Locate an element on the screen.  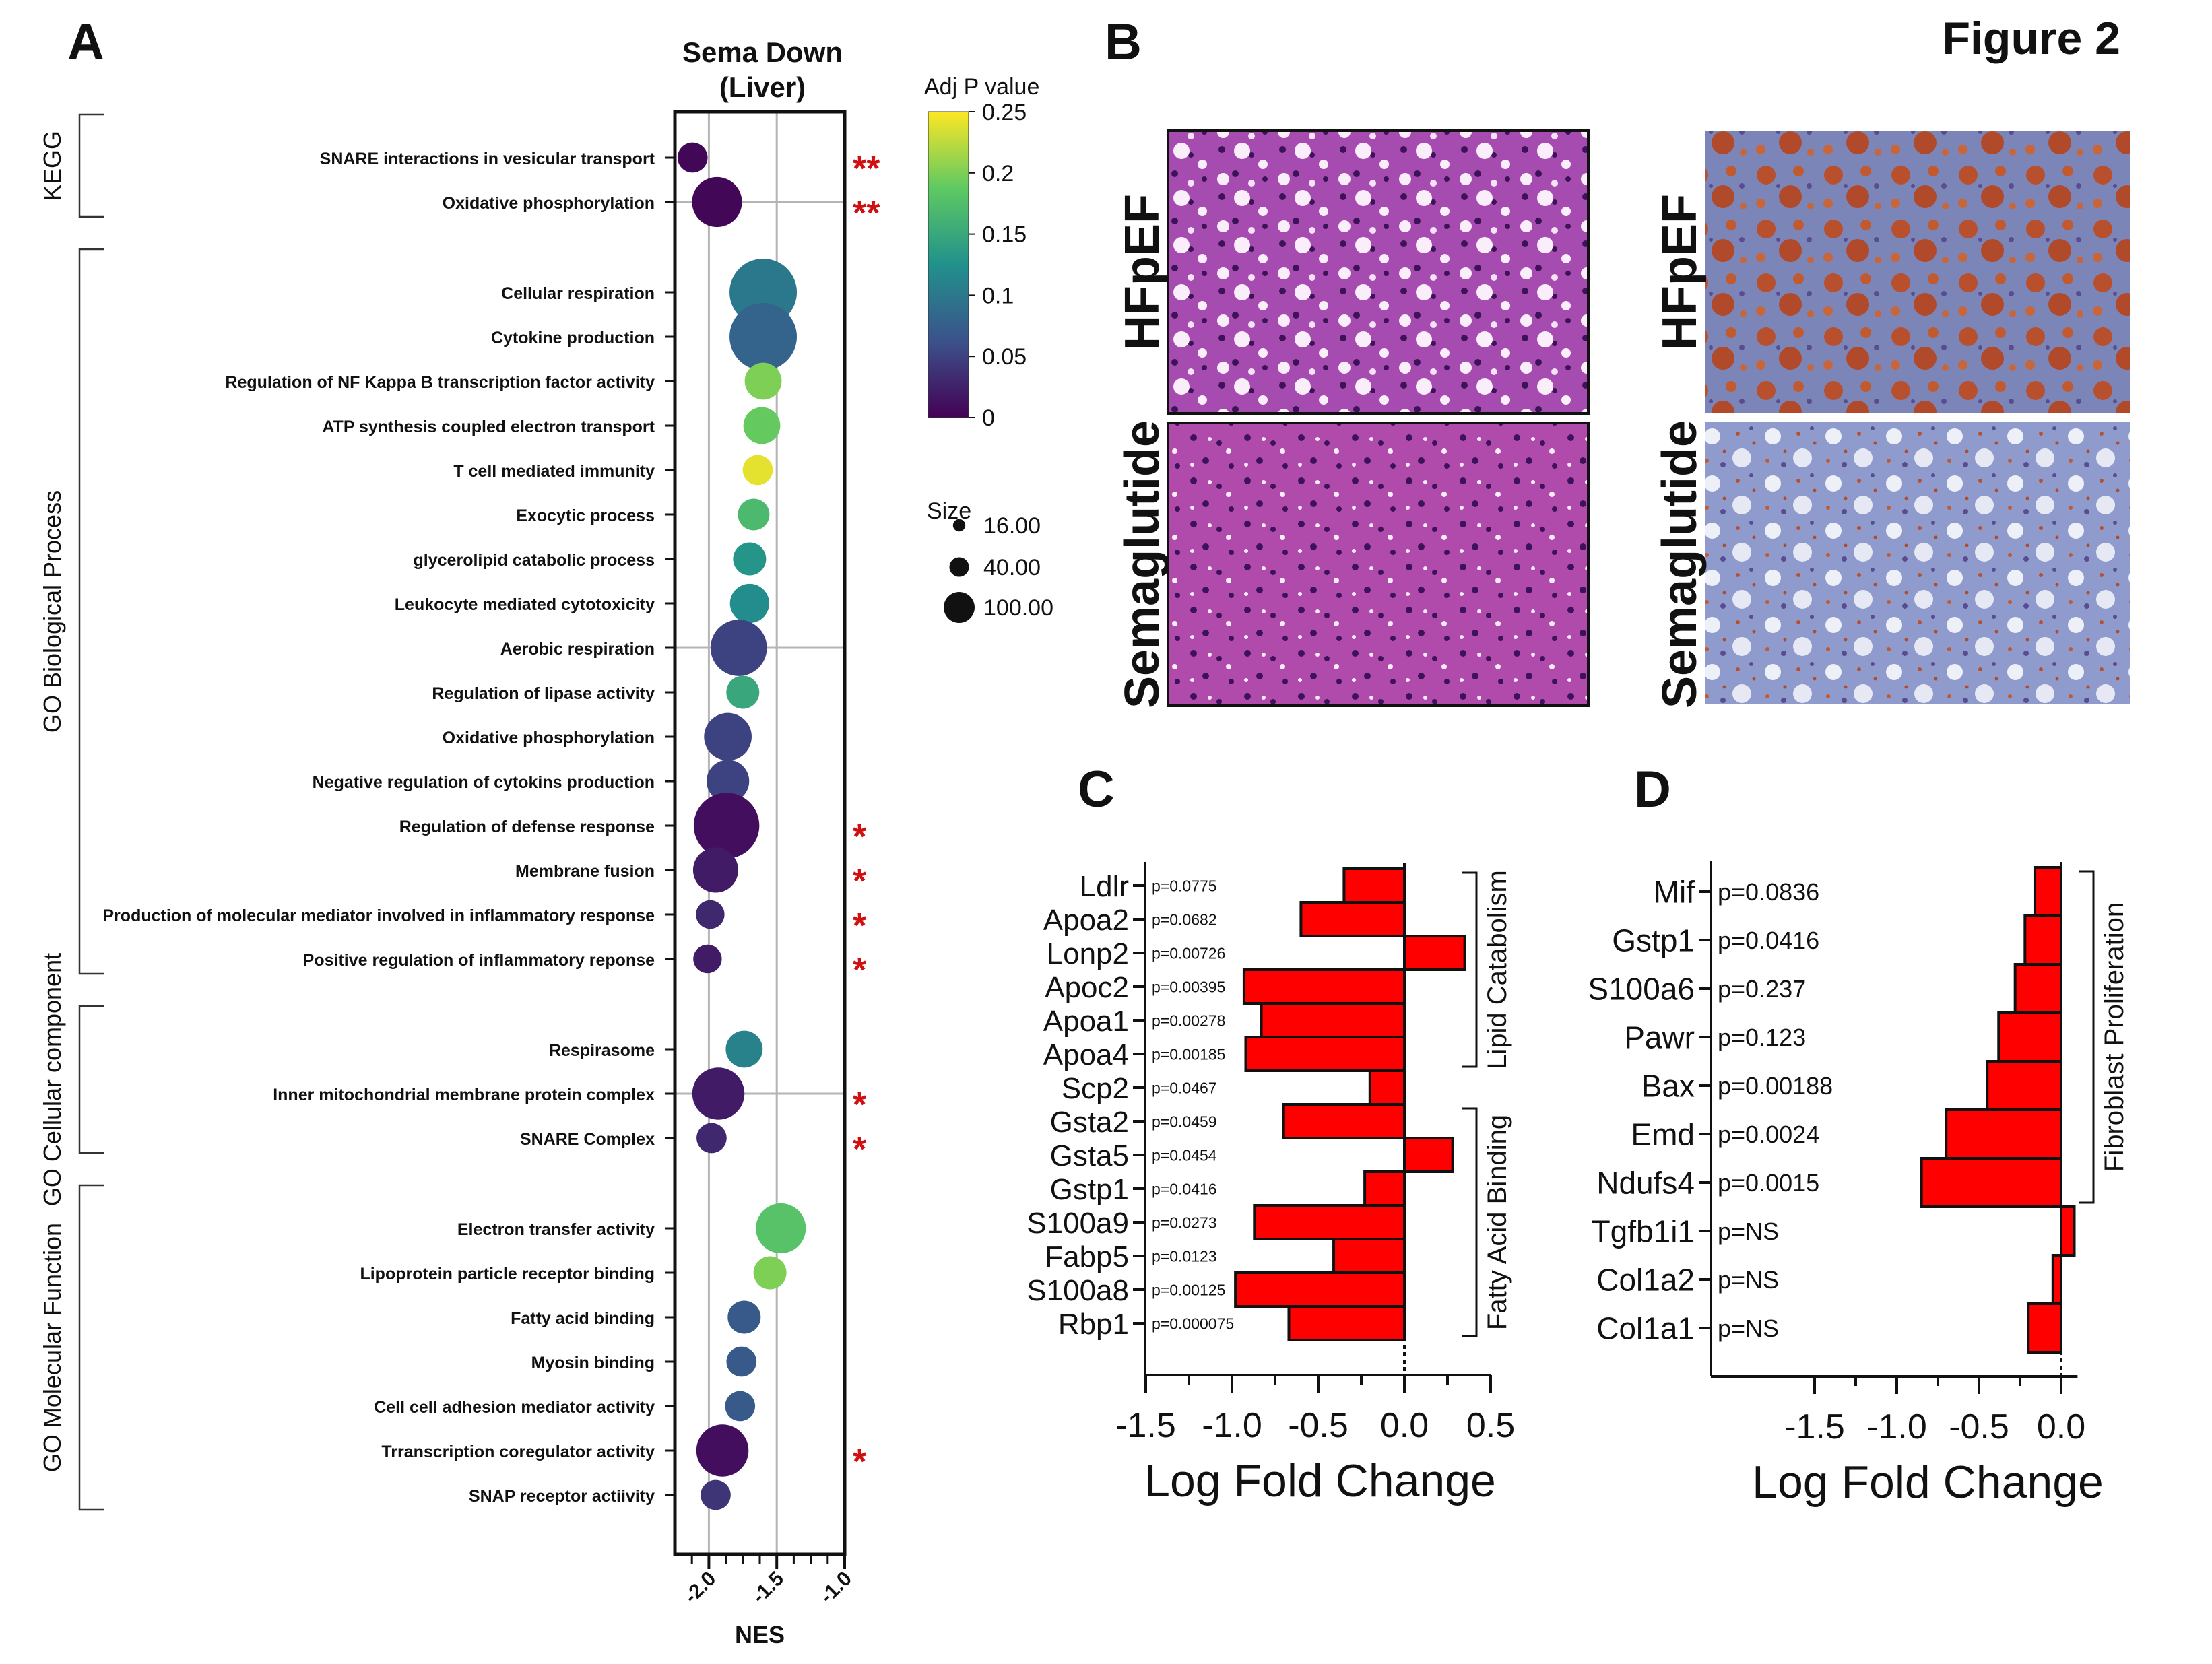
color-legend-tick-label: 0.15 is located at coordinates (1004, 235).